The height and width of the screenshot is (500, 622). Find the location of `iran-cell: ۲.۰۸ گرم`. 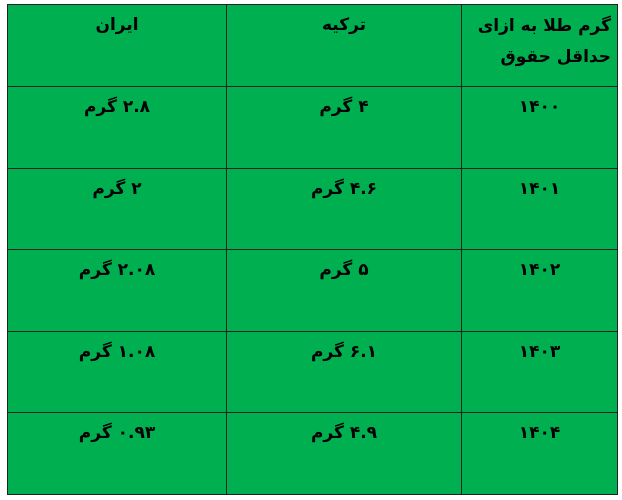

iran-cell: ۲.۰۸ گرم is located at coordinates (117, 290).